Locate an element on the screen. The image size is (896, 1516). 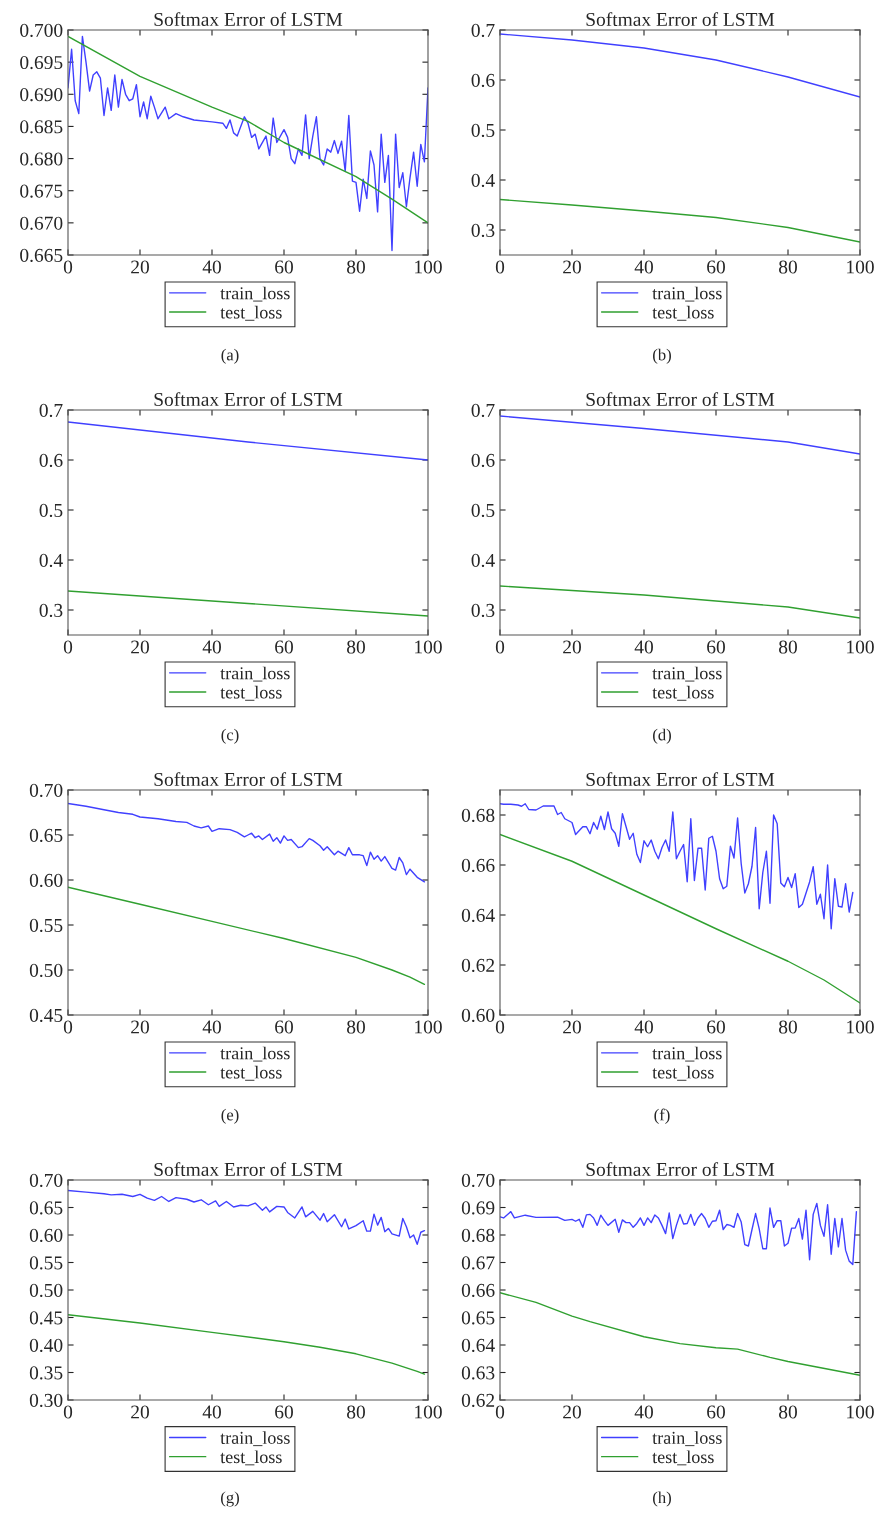
y-tick-label: 0.63 is located at coordinates (478, 1373).